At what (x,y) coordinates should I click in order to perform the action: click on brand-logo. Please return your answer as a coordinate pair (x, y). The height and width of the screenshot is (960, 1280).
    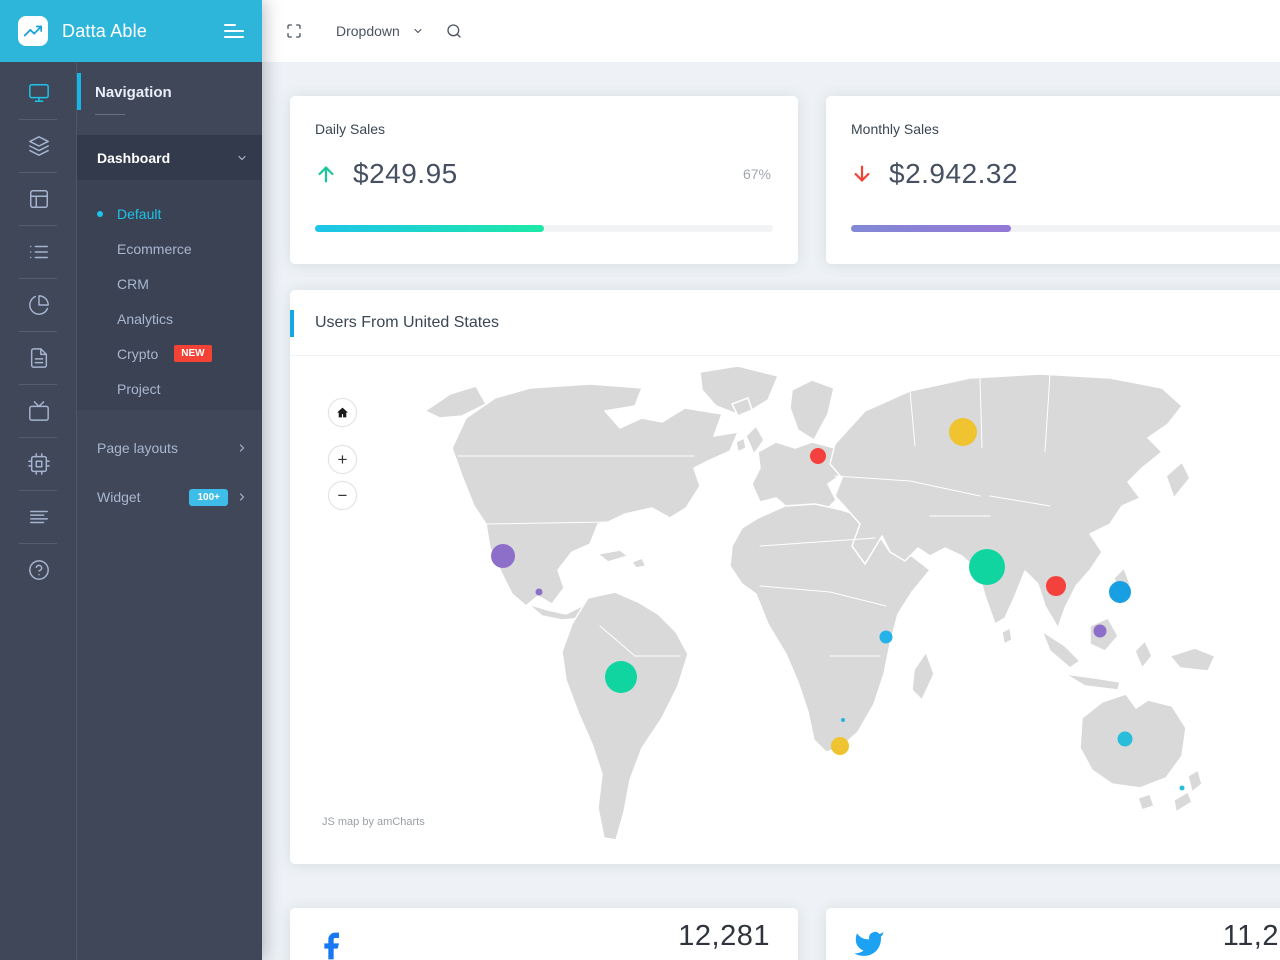
    Looking at the image, I should click on (33, 31).